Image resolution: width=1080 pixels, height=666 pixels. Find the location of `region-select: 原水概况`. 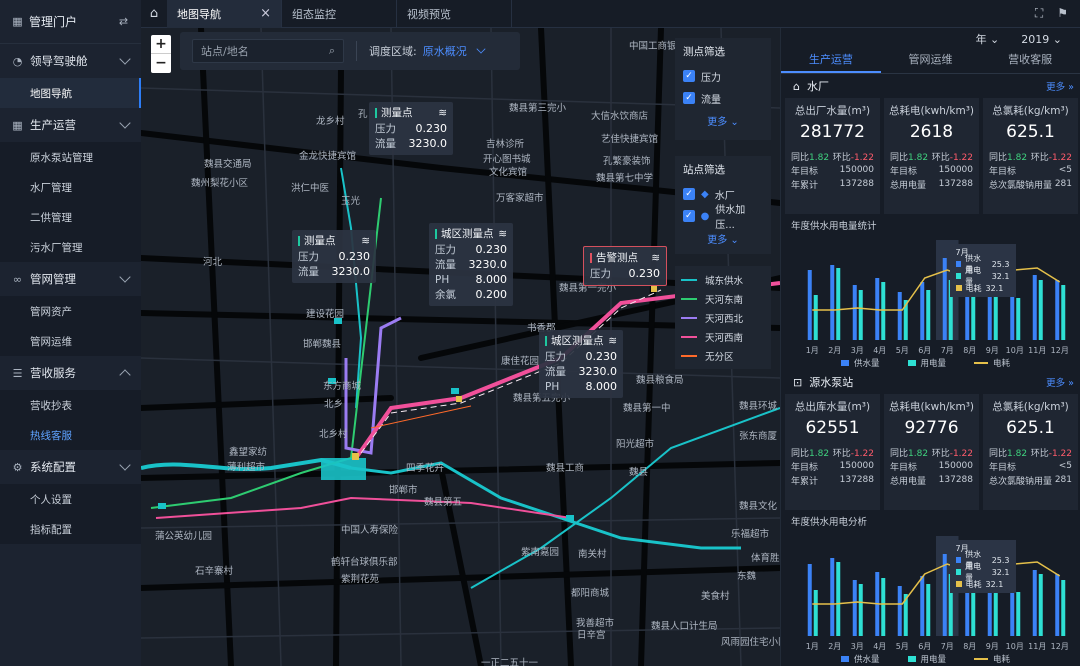

region-select: 原水概况 is located at coordinates (444, 51).